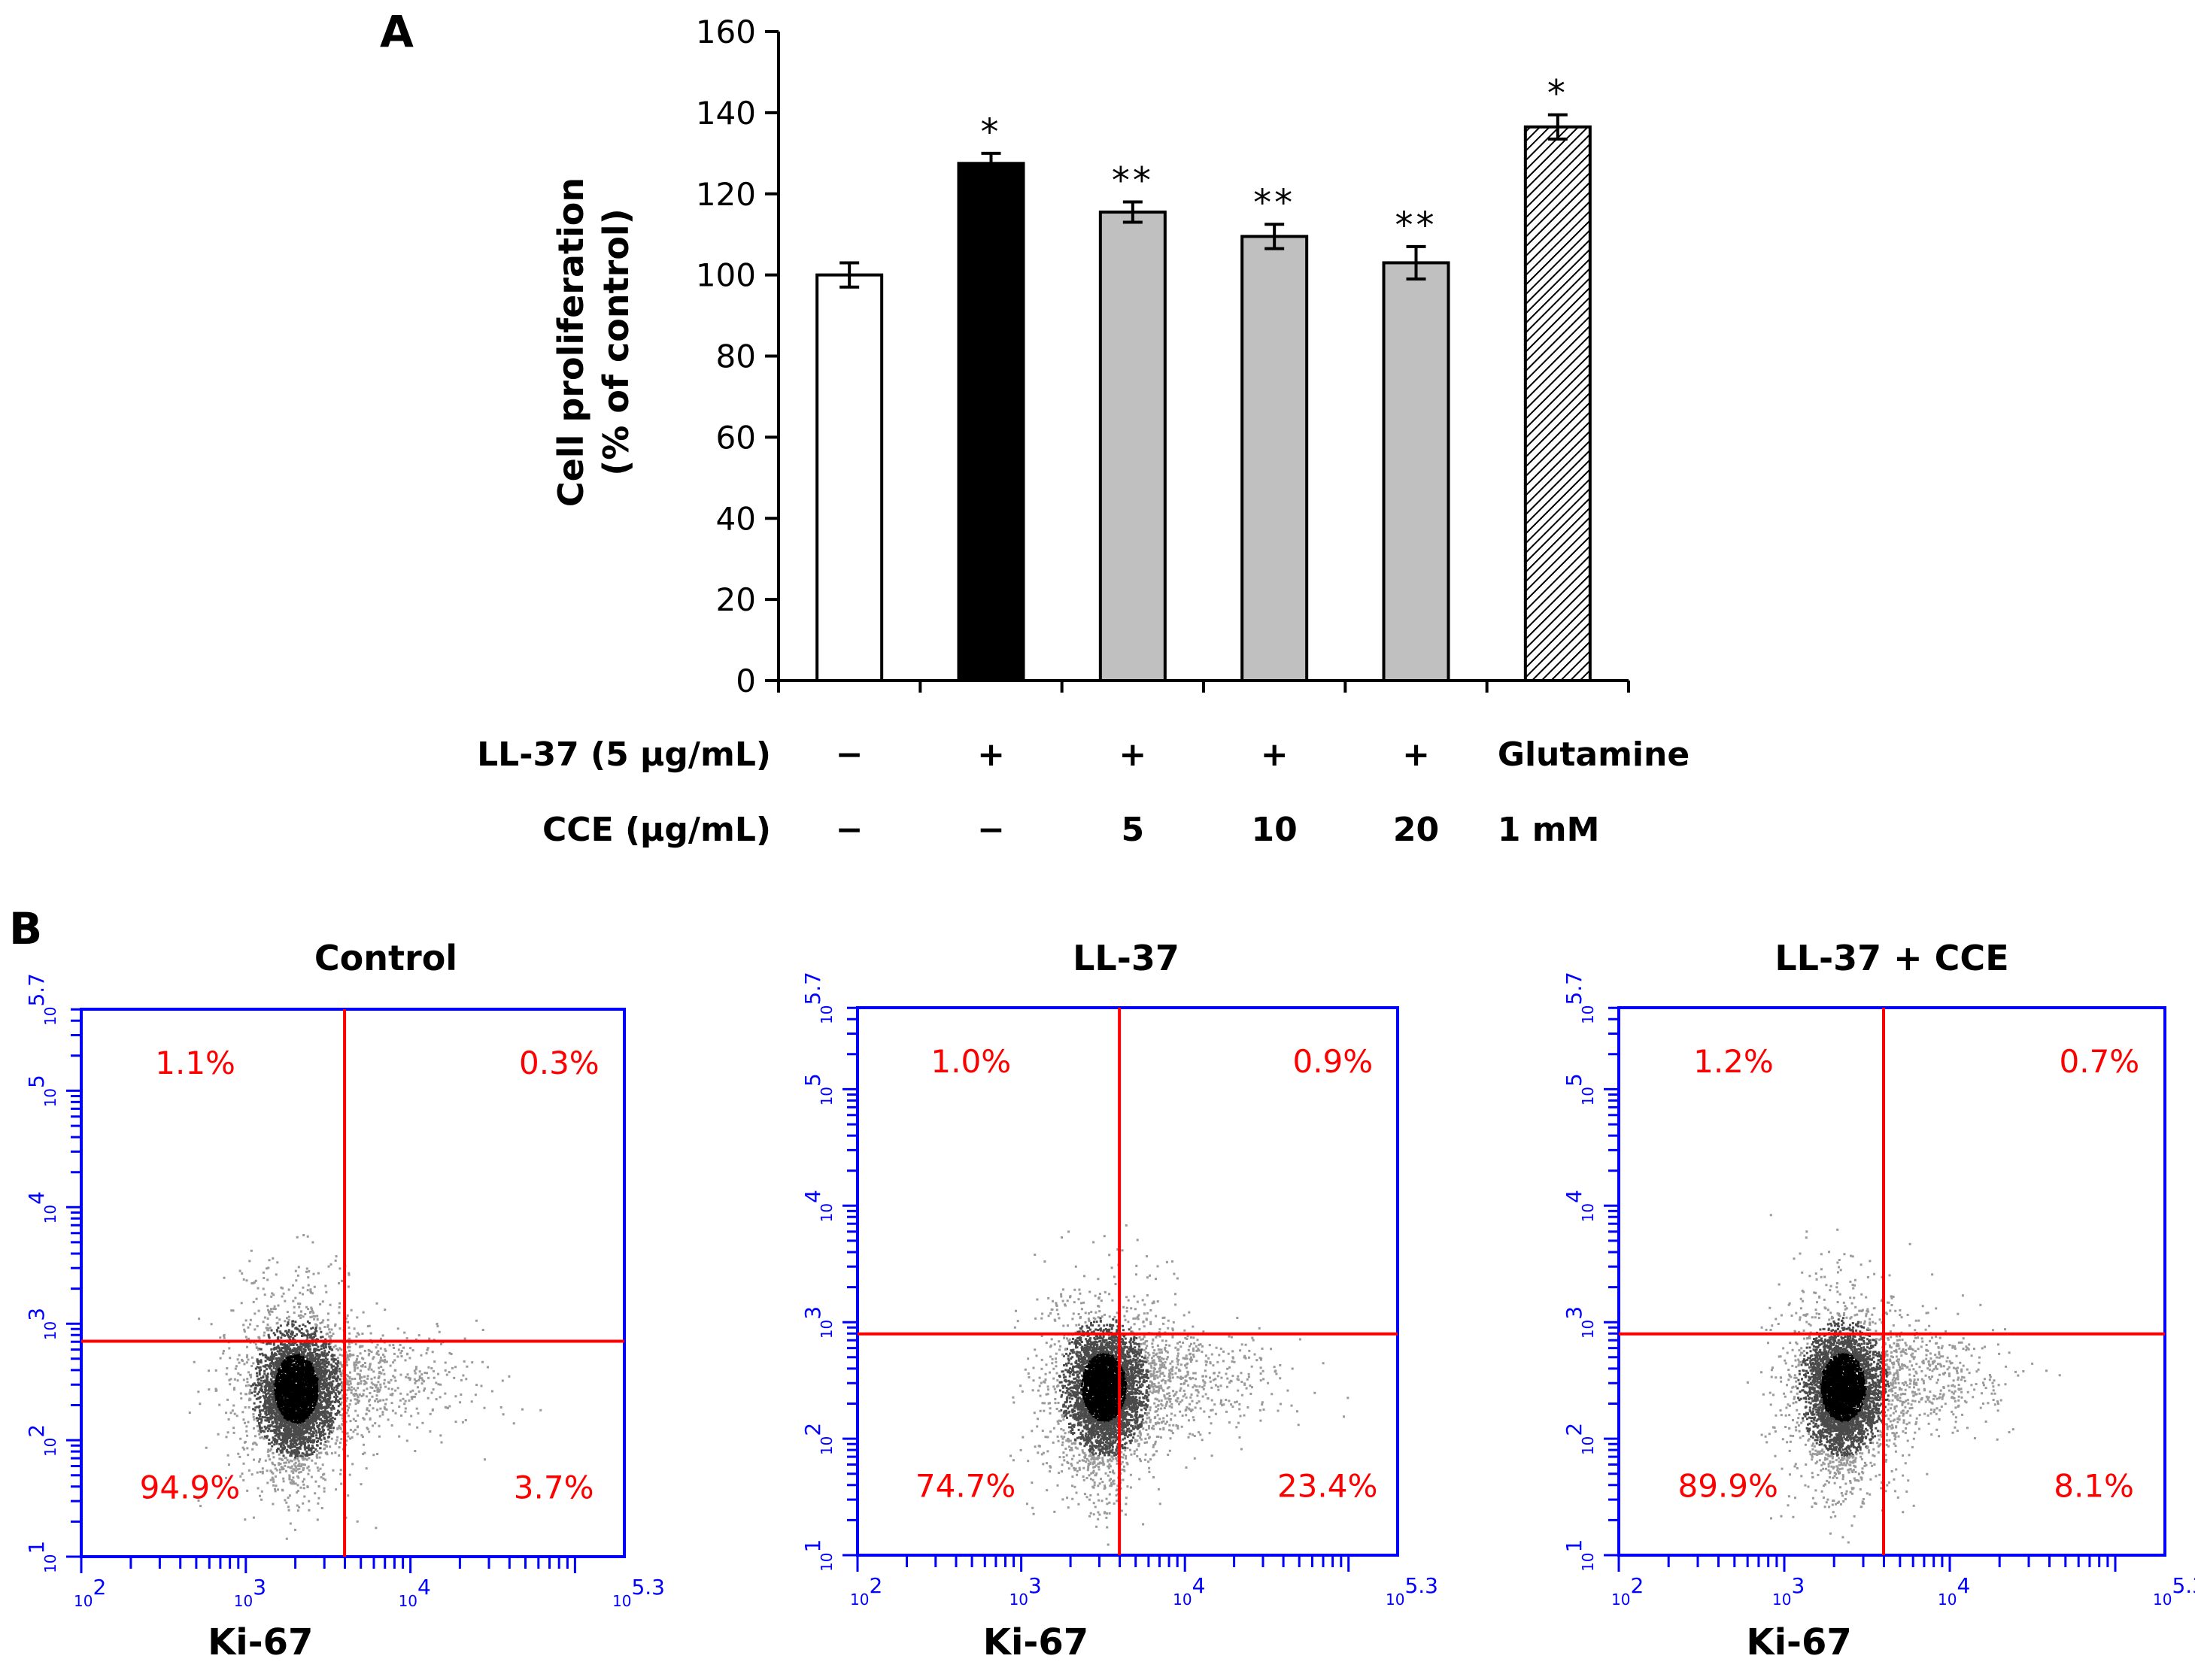 The image size is (2195, 1680). I want to click on treatment-row-label: LL-37 (5 µg/mL), so click(624, 754).